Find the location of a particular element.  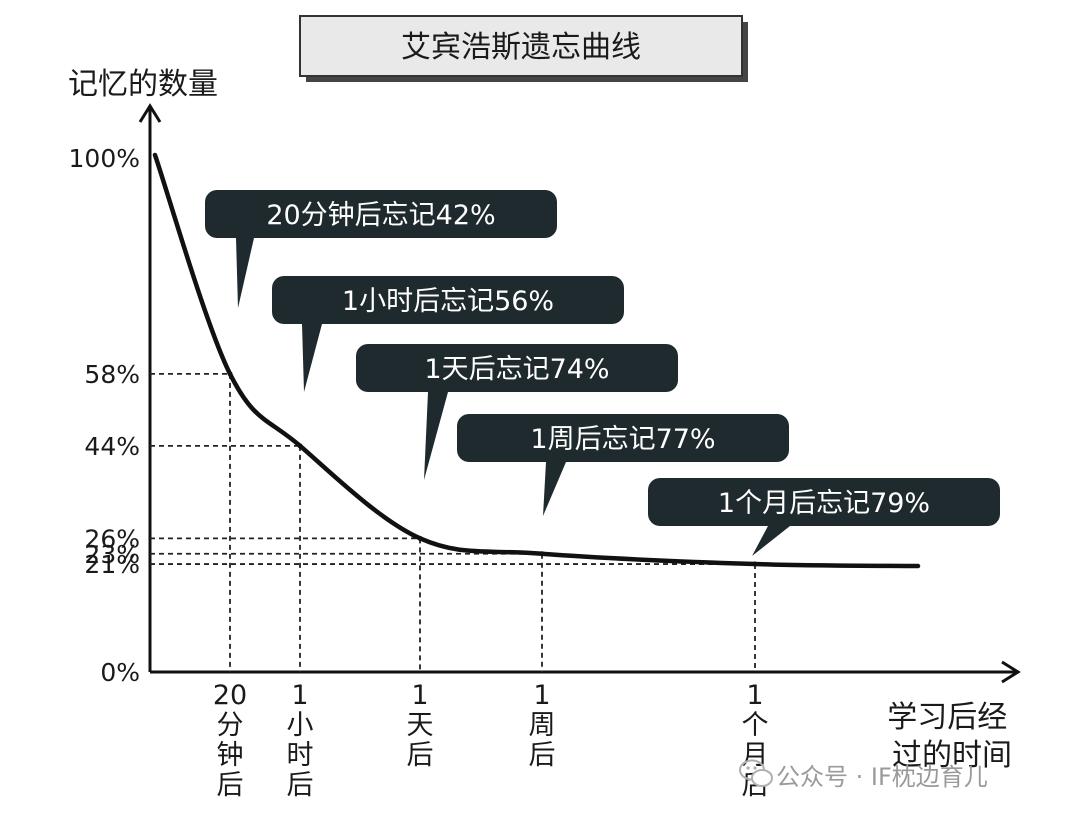

annotation-bubble: 20分钟后忘记42% is located at coordinates (381, 249).